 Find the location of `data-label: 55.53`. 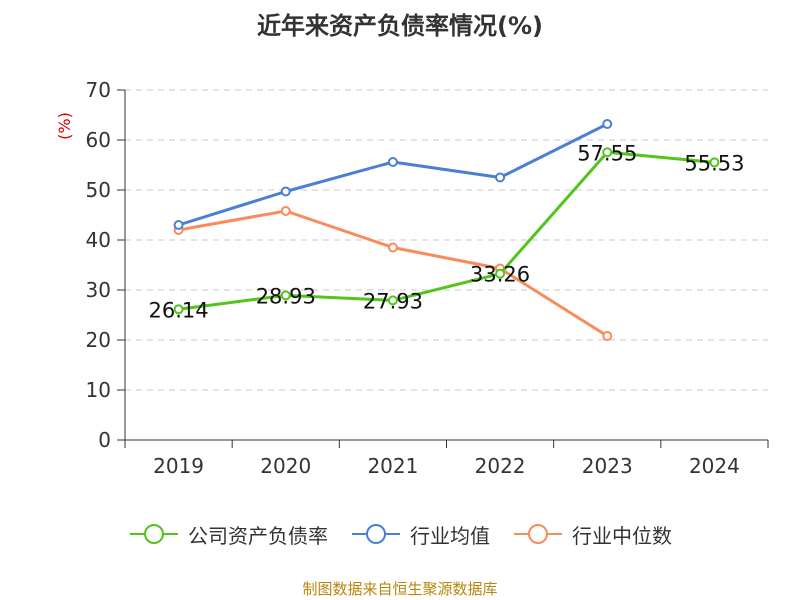

data-label: 55.53 is located at coordinates (714, 163).